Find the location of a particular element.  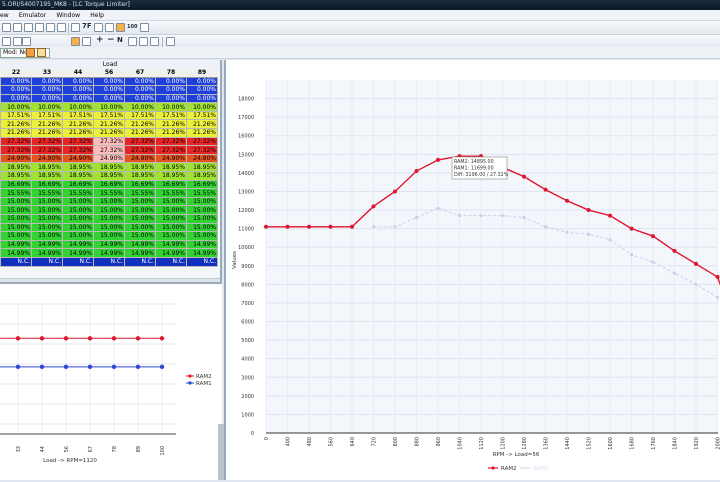

select-icon is located at coordinates (6, 41).